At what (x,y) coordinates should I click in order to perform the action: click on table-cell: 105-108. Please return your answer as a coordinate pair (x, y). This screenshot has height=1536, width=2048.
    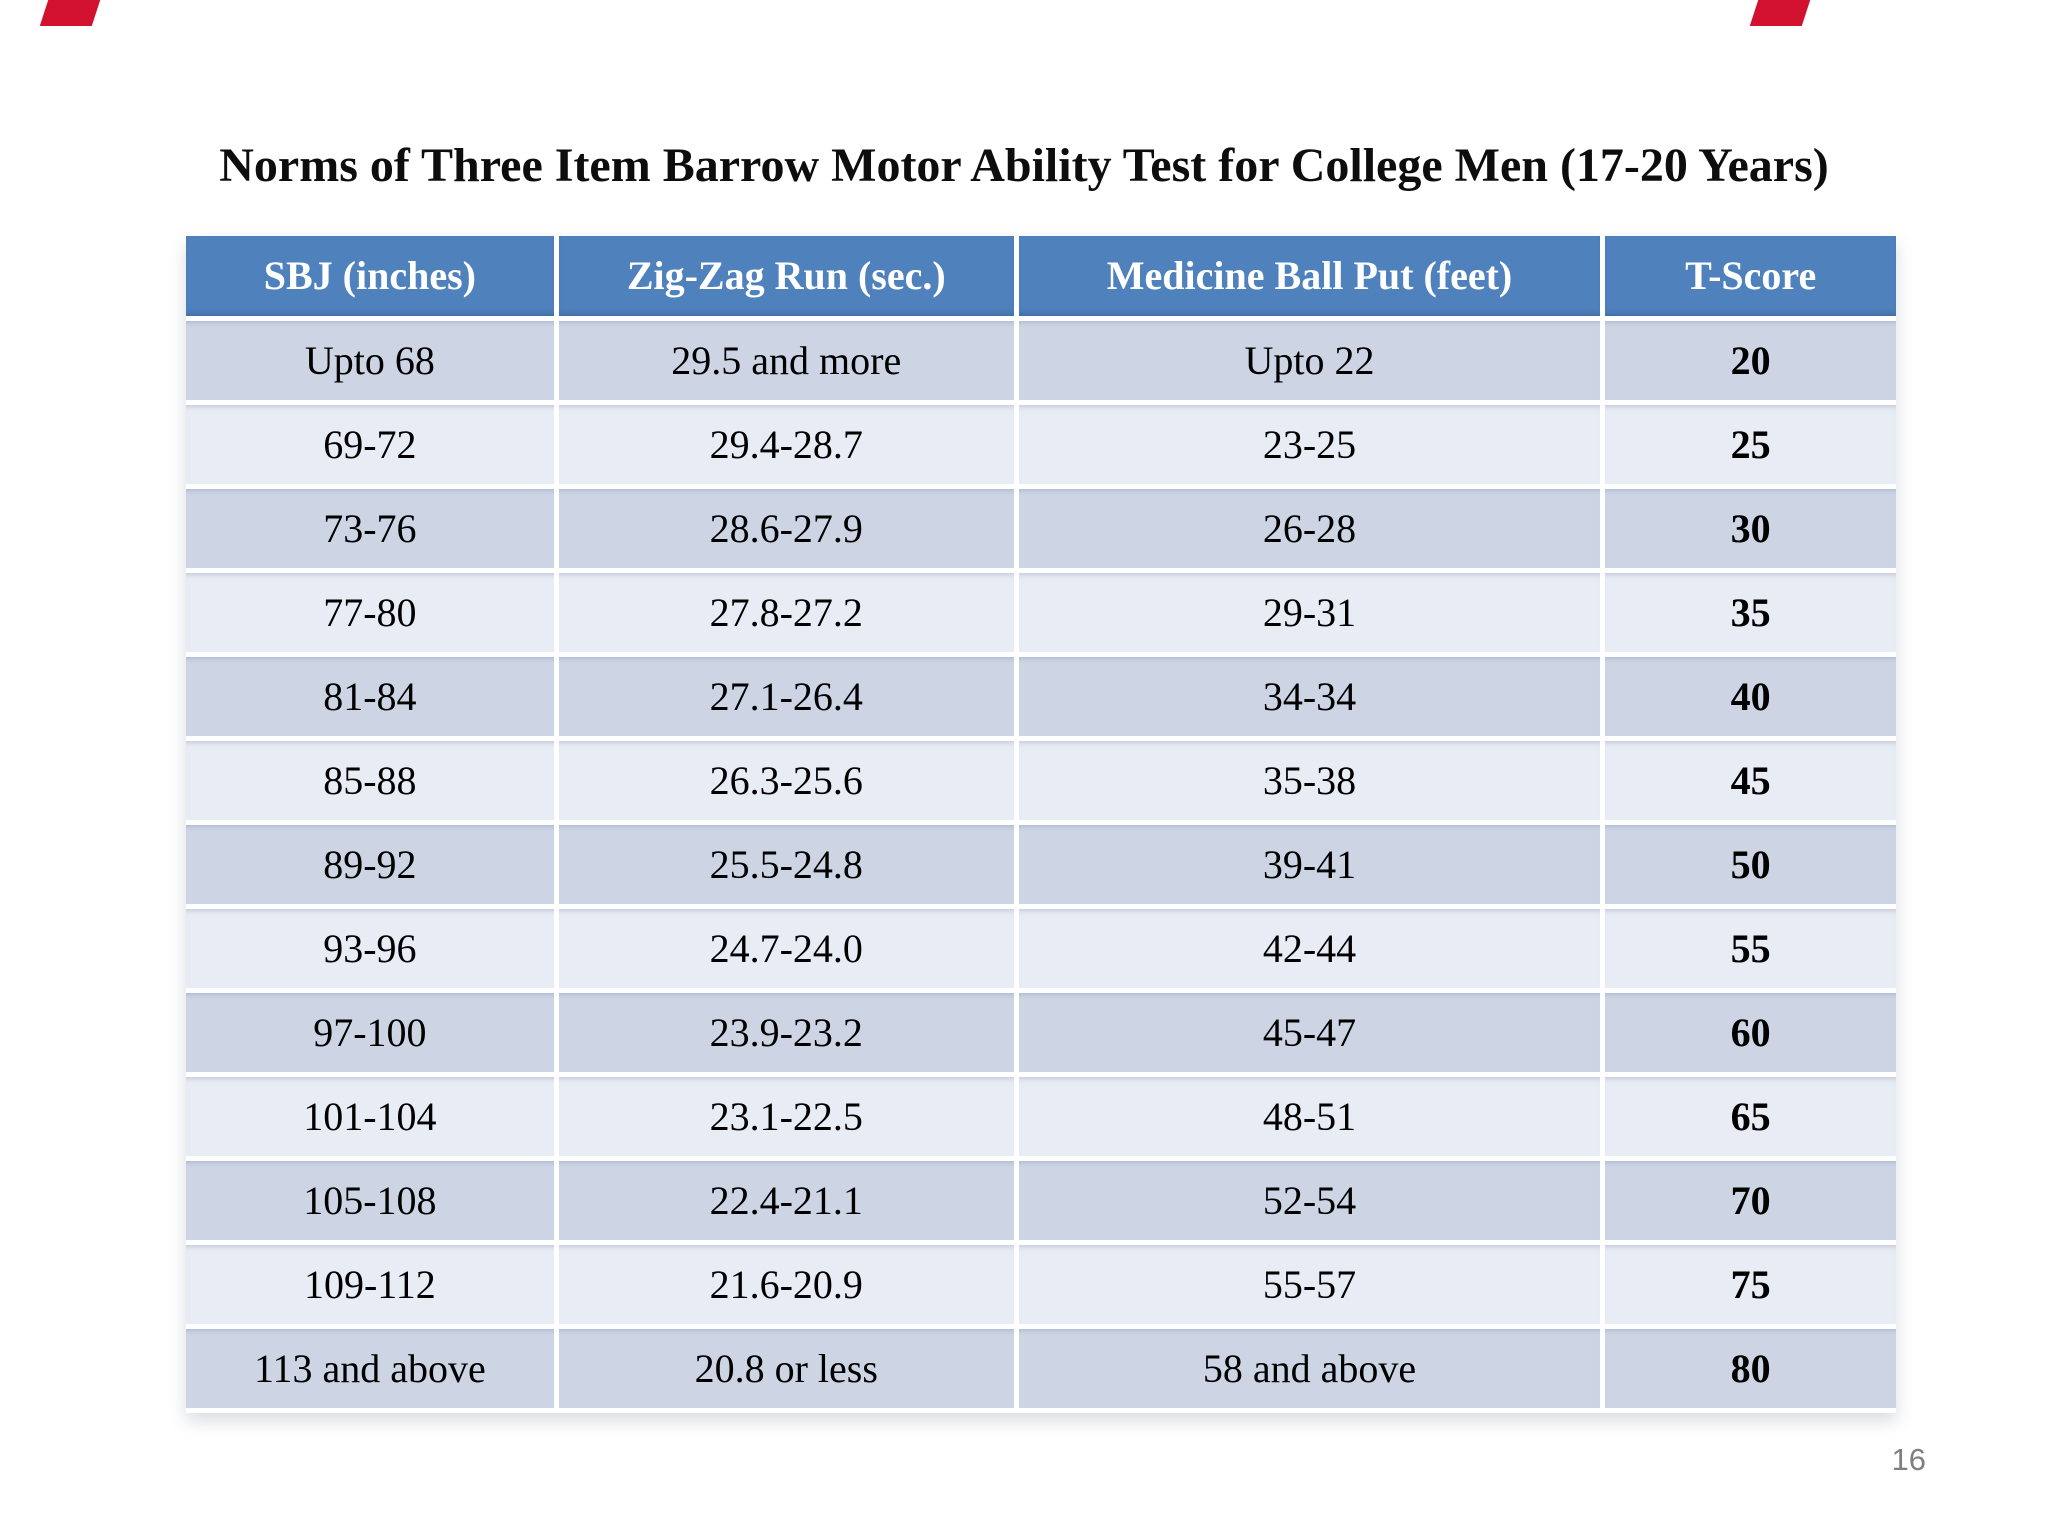
    Looking at the image, I should click on (372, 1203).